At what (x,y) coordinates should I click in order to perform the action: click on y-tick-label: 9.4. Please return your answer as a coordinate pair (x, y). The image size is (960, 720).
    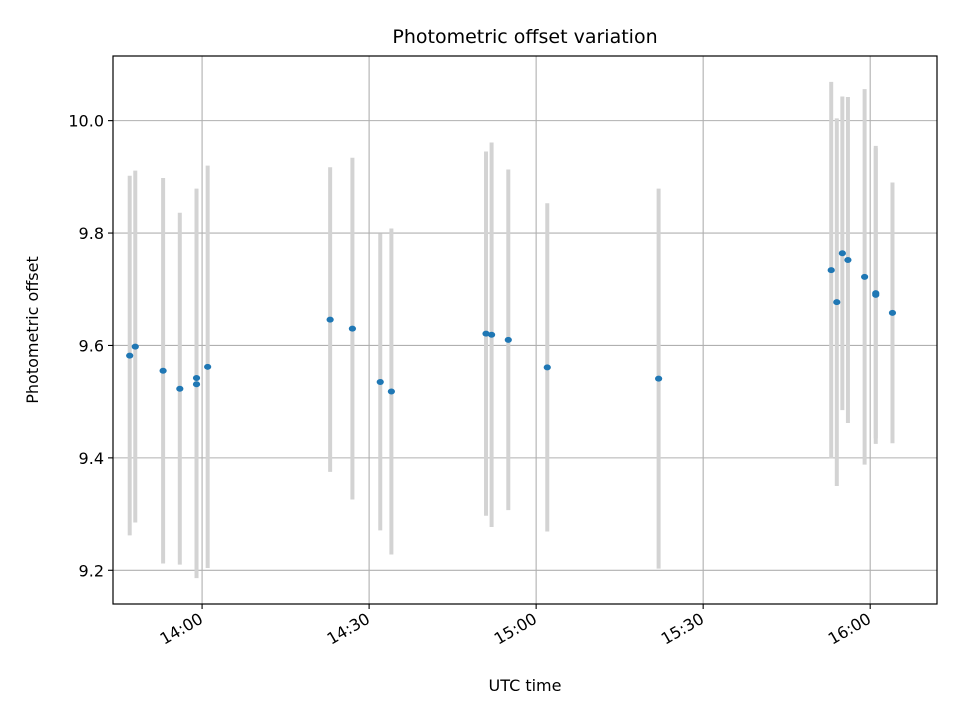
    Looking at the image, I should click on (91, 458).